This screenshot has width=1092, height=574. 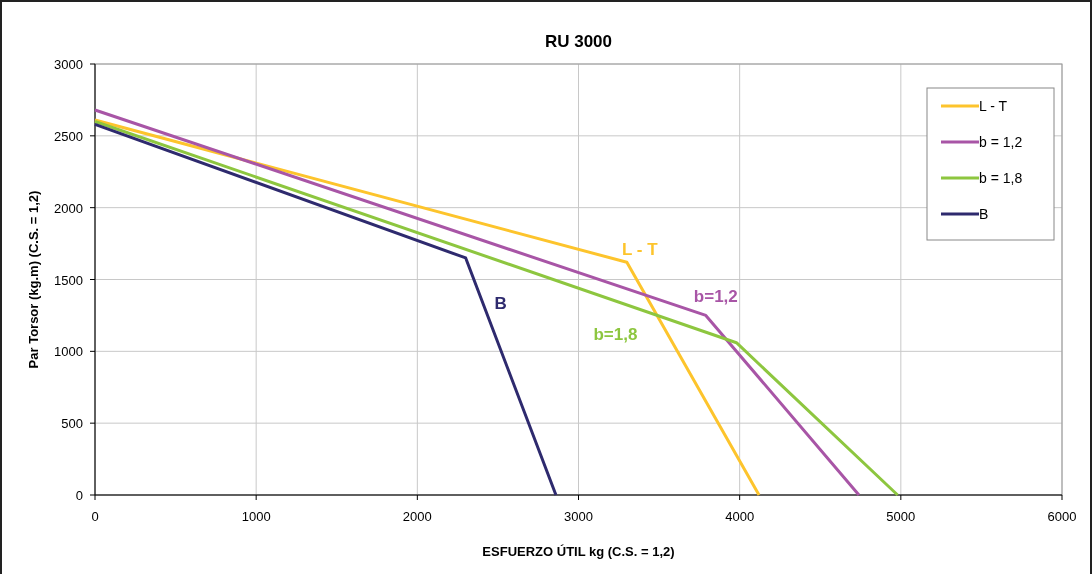 What do you see at coordinates (901, 516) in the screenshot?
I see `x-tick-label: 5000` at bounding box center [901, 516].